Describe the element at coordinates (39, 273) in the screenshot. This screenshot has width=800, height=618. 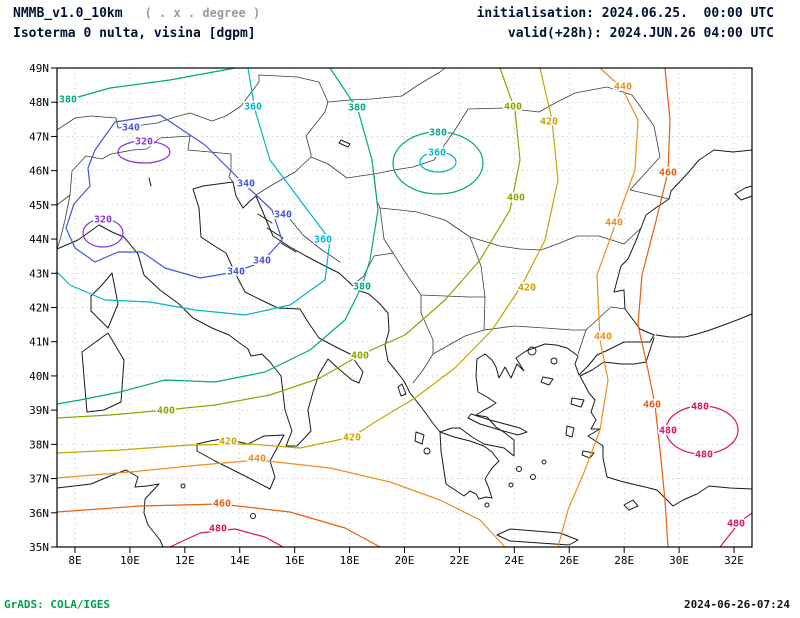
I see `lat-tick-label: 43N` at that location.